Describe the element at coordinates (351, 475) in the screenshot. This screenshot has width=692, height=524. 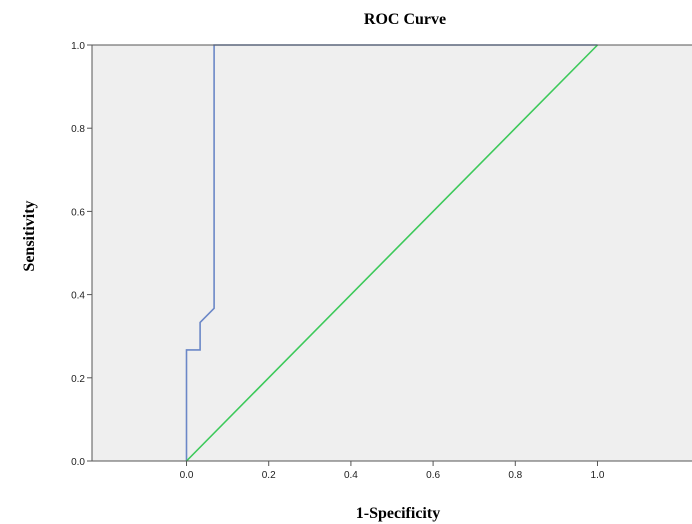
I see `x-tick-label: 0.4` at that location.